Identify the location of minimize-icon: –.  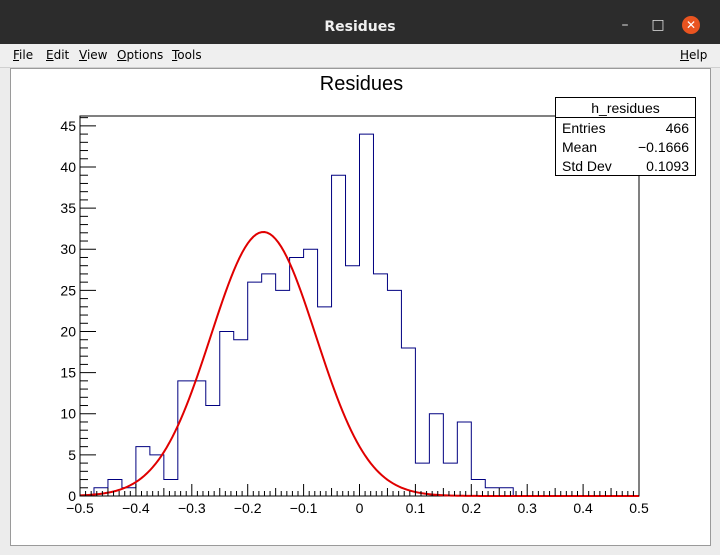
(625, 25).